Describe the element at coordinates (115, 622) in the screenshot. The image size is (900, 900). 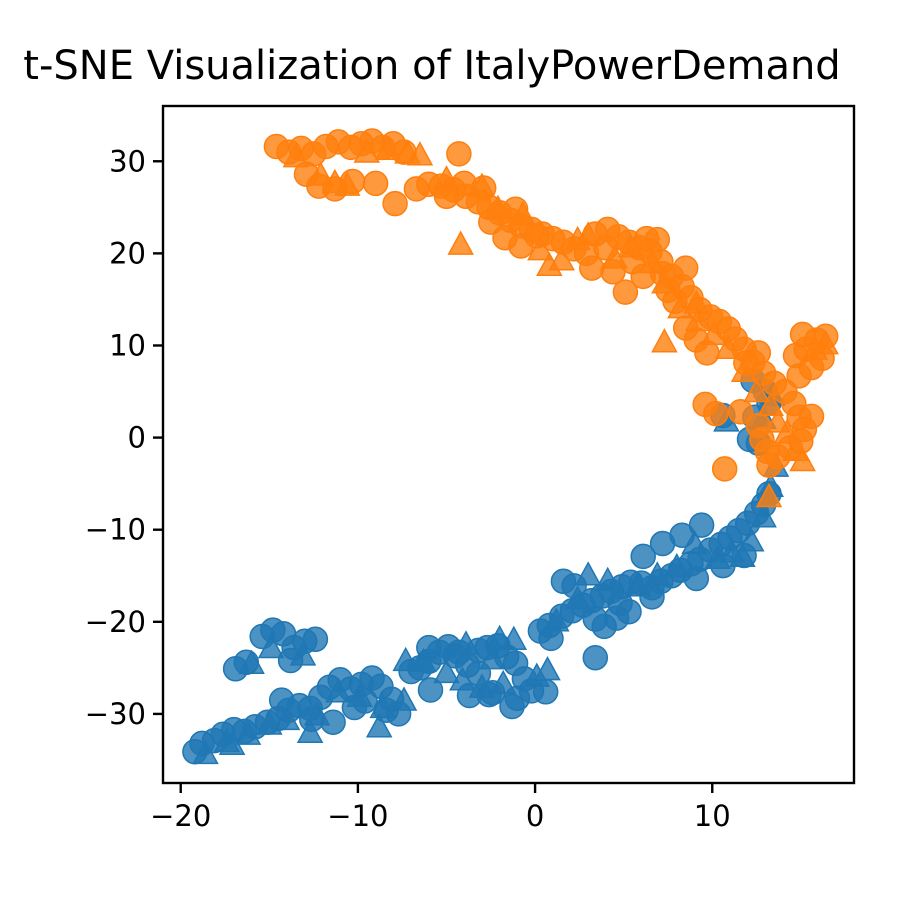
I see `y-tick-label: −20` at that location.